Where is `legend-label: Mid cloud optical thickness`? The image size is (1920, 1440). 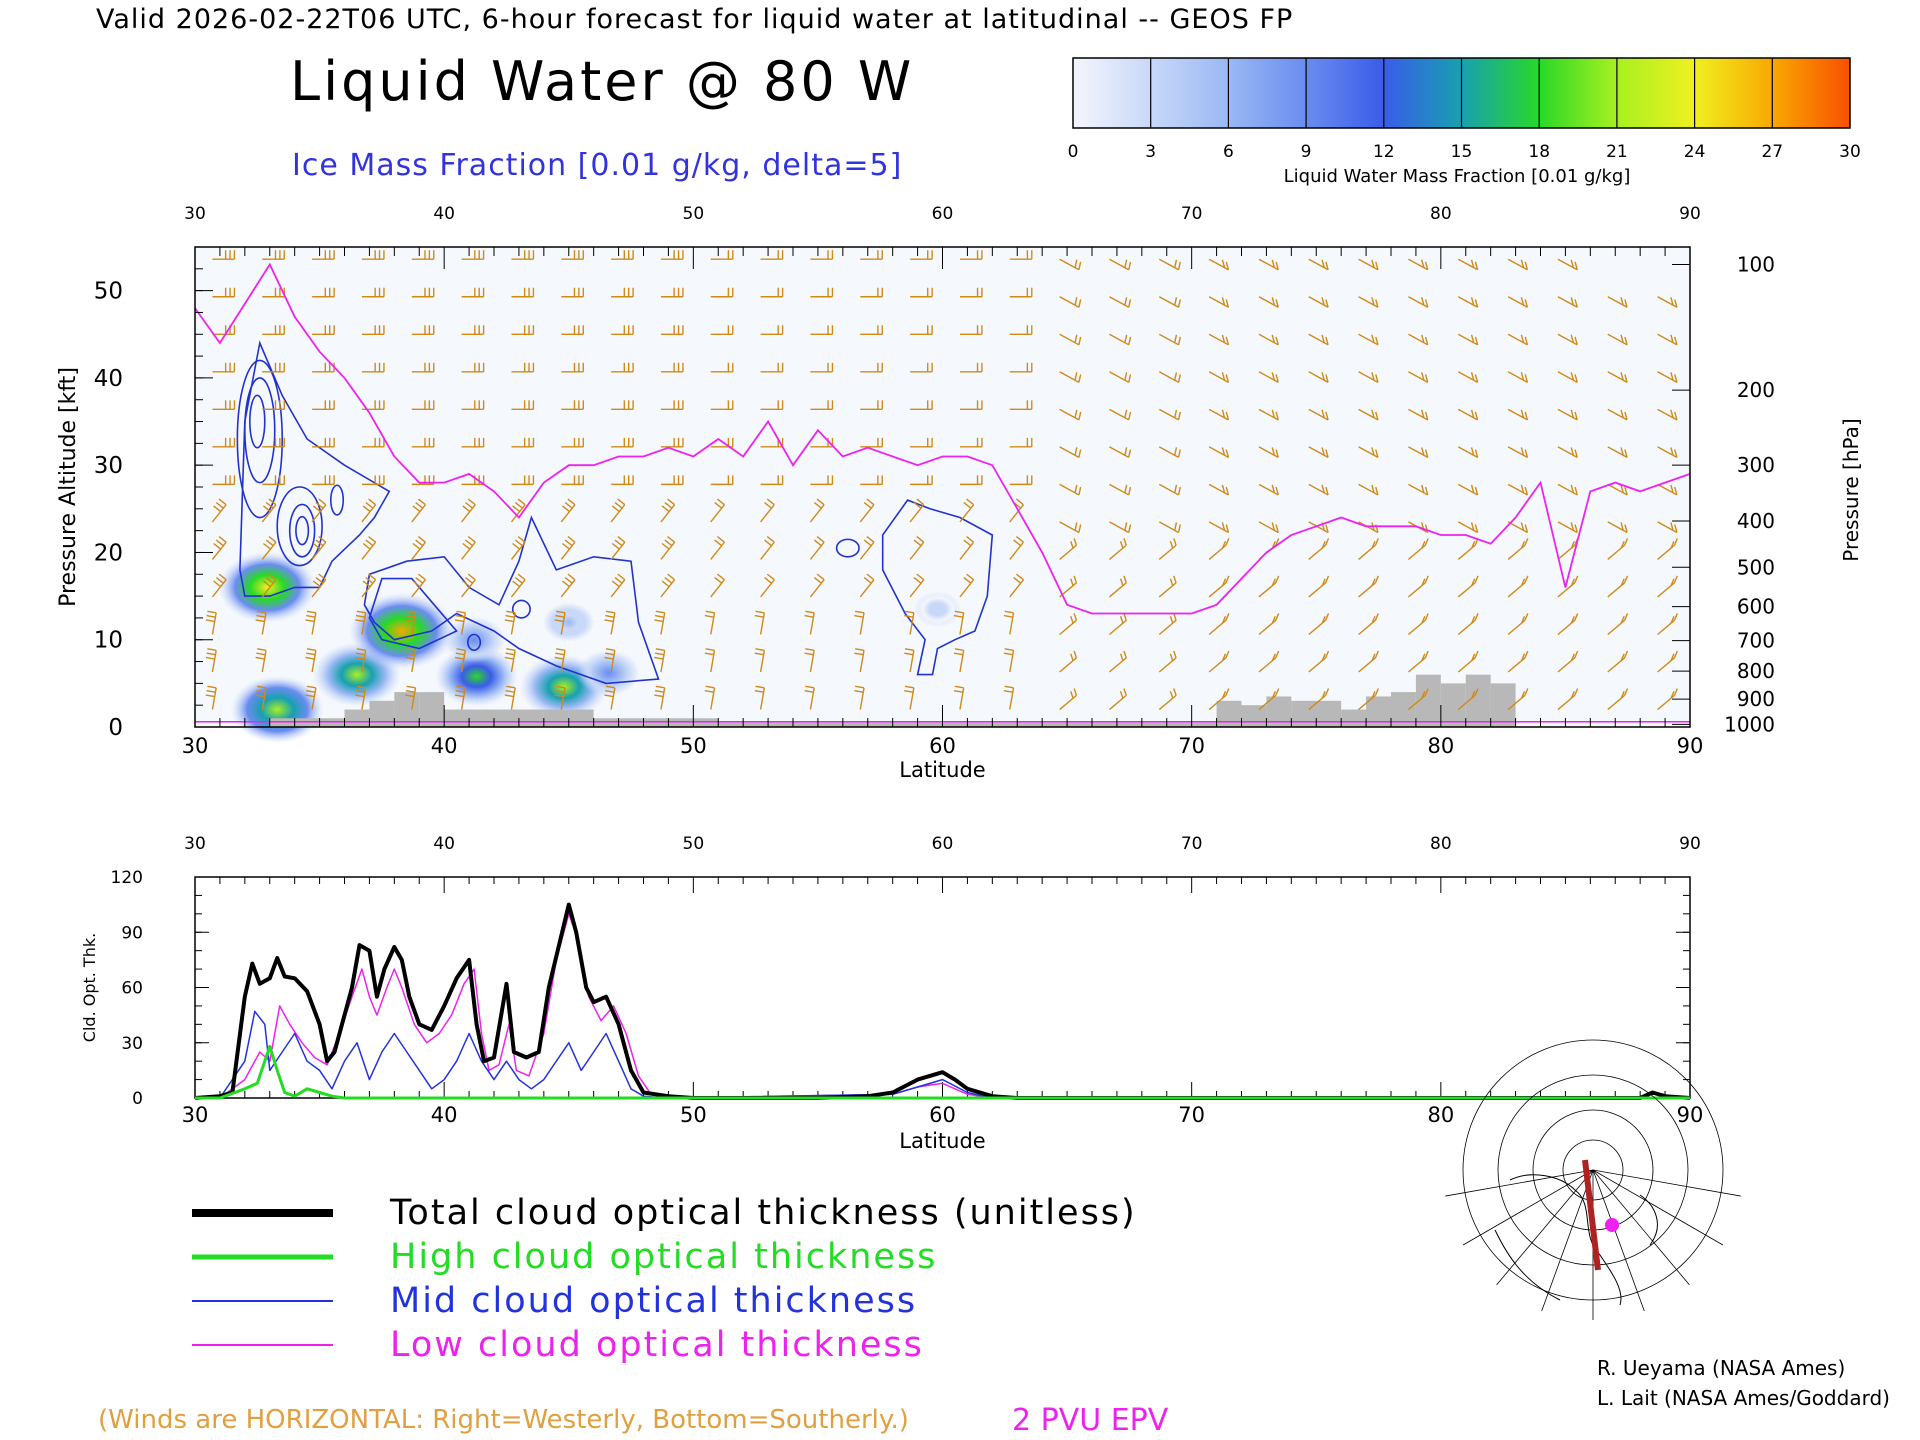 legend-label: Mid cloud optical thickness is located at coordinates (653, 1301).